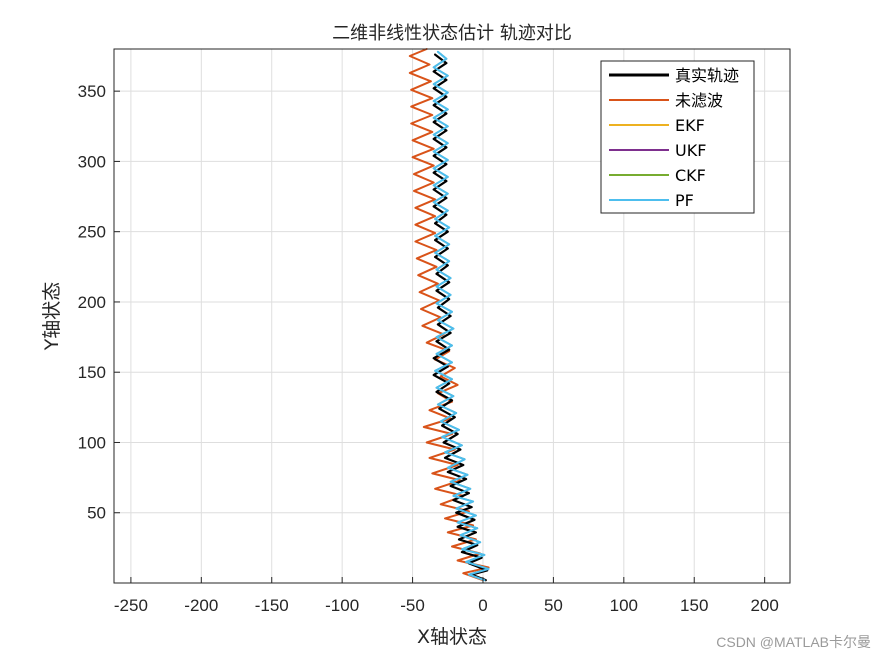 The height and width of the screenshot is (656, 875). What do you see at coordinates (553, 605) in the screenshot?
I see `x-tick-label: 50` at bounding box center [553, 605].